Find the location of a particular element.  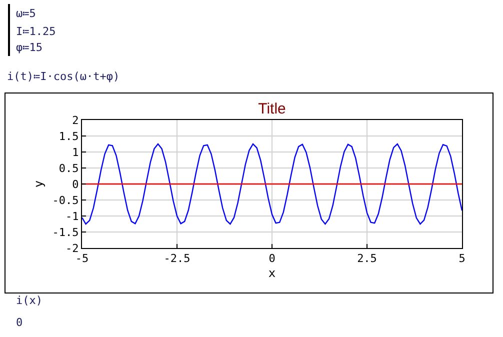

text: 0 is located at coordinates (19, 322).